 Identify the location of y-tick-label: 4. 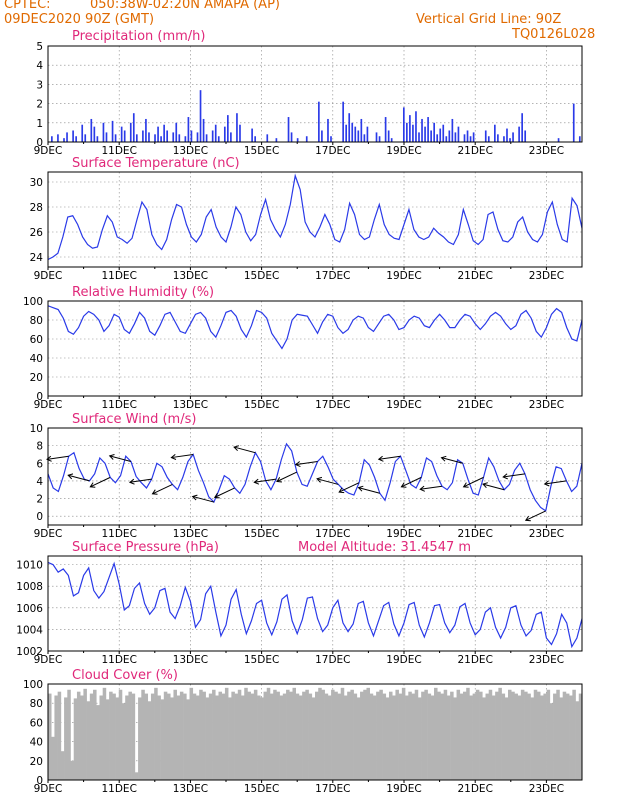
(39, 482).